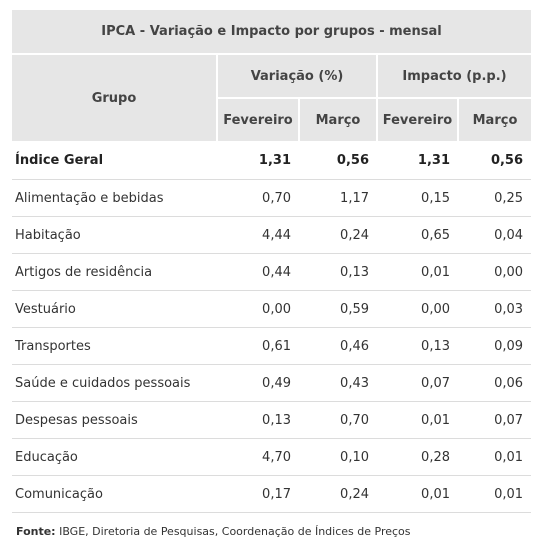 The height and width of the screenshot is (538, 542). Describe the element at coordinates (258, 309) in the screenshot. I see `cell-variacao-fevereiro: 0,00` at that location.